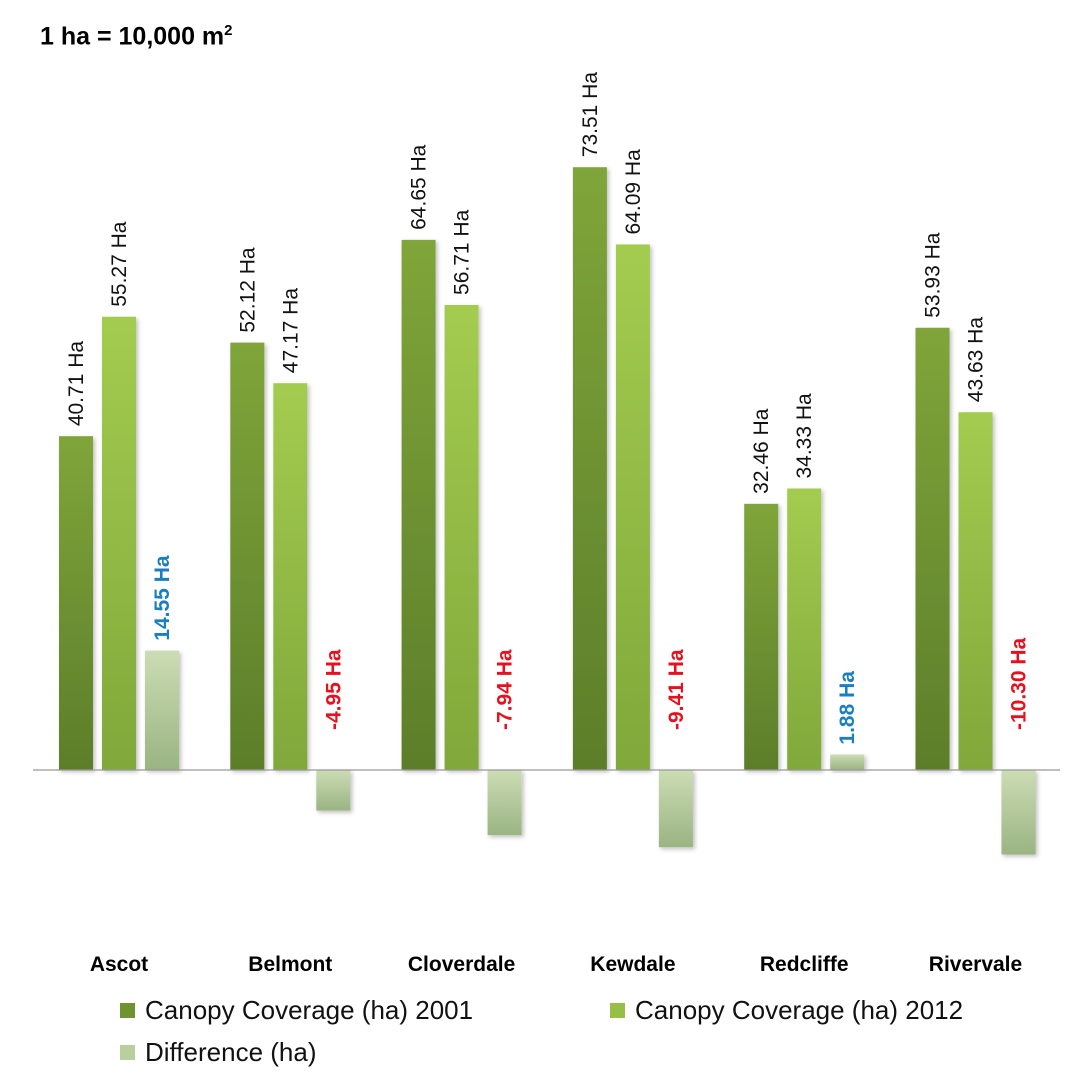 The height and width of the screenshot is (1092, 1092). I want to click on category-label-ascot: Ascot, so click(119, 964).